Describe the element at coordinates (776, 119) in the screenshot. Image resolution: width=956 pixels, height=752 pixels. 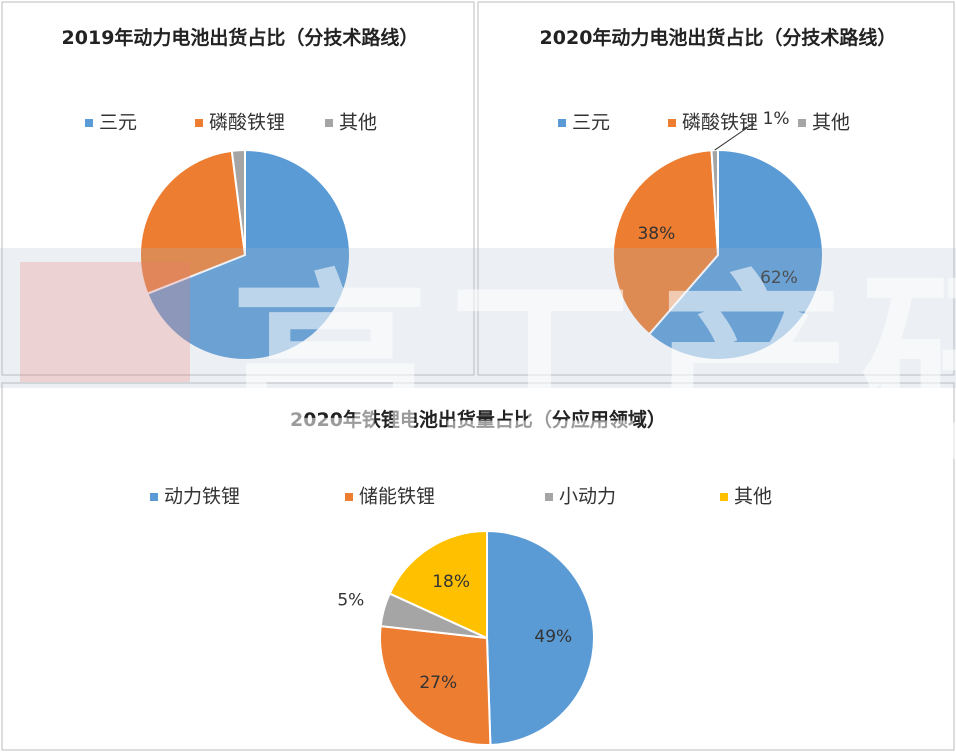
I see `data-label: 1%` at that location.